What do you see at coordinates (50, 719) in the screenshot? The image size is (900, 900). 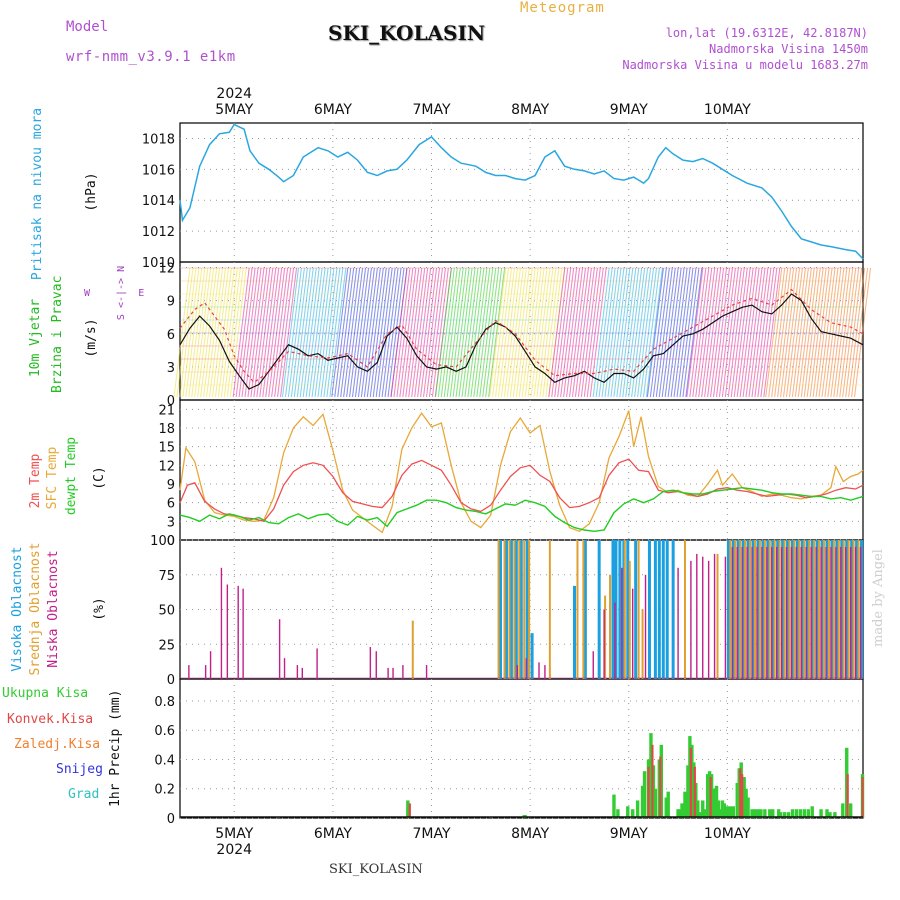 I see `legend-convective-rain: Konvek.Kisa` at bounding box center [50, 719].